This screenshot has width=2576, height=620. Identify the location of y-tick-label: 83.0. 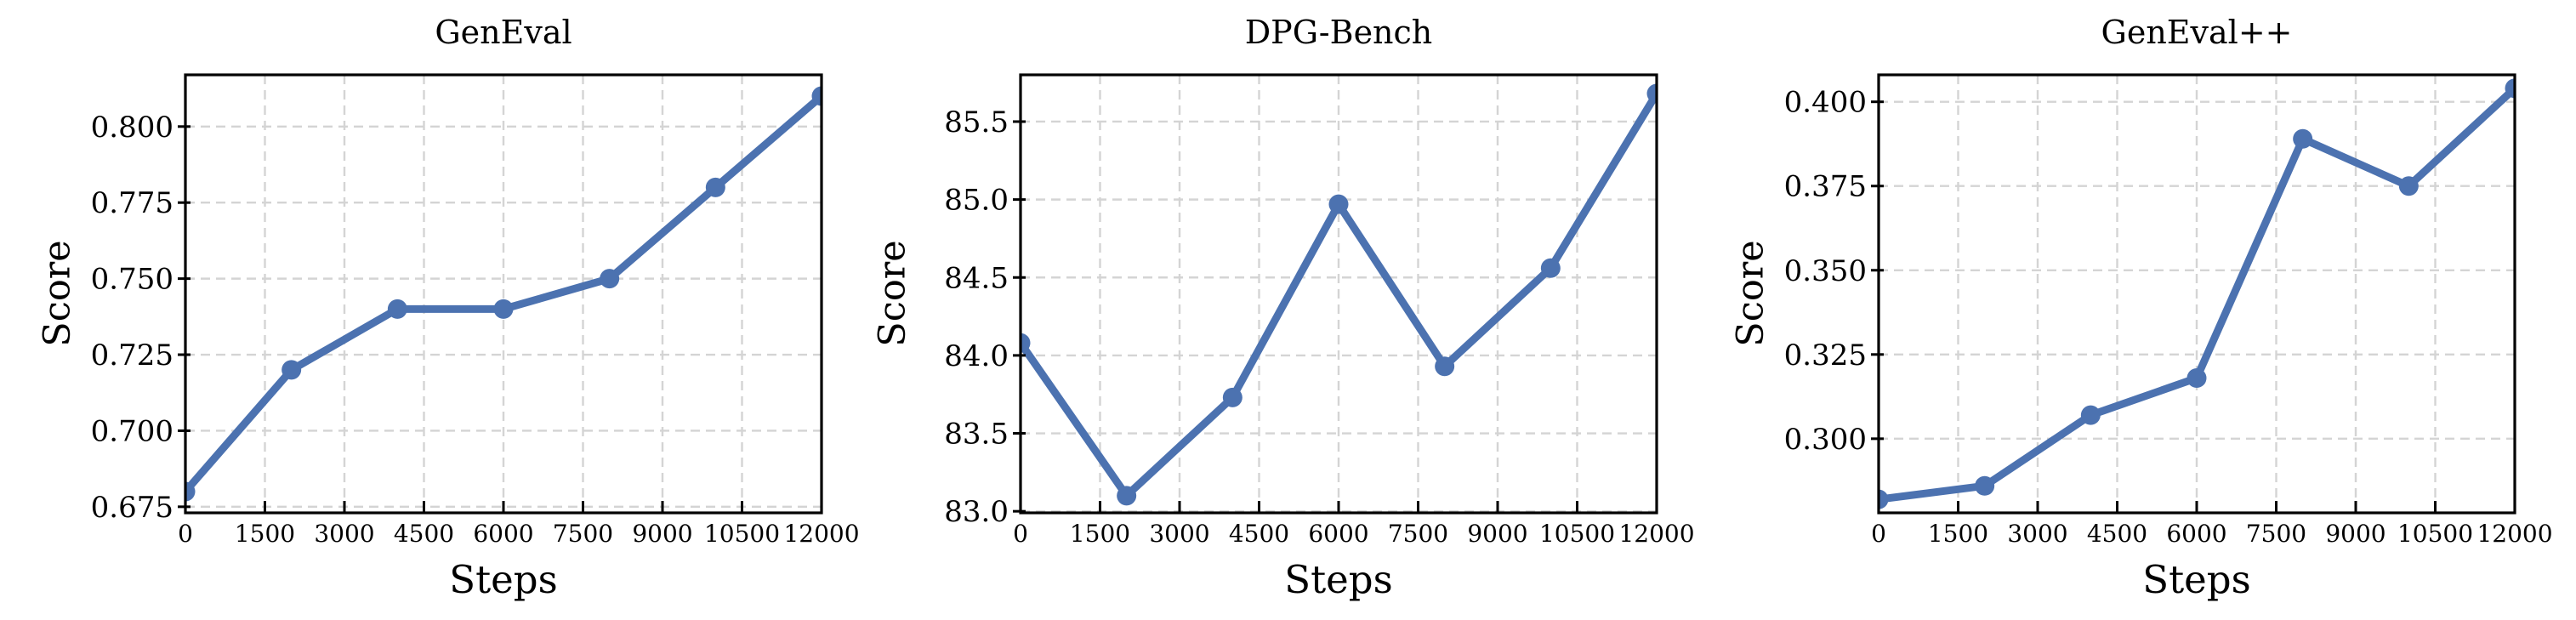
(976, 512).